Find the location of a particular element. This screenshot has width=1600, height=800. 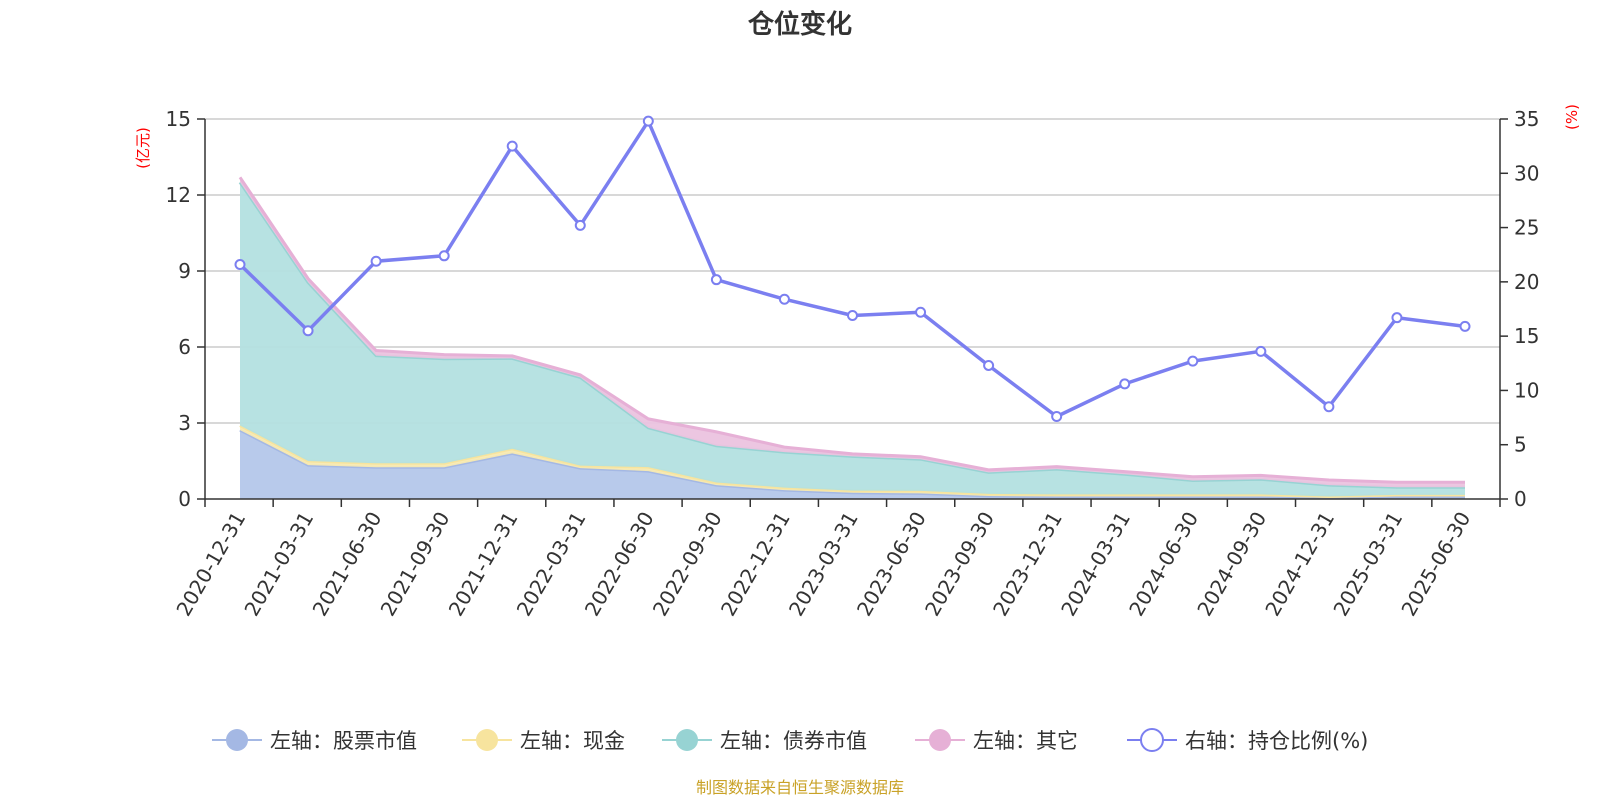

legend-item-1: 左轴：现金 is located at coordinates (543, 741).